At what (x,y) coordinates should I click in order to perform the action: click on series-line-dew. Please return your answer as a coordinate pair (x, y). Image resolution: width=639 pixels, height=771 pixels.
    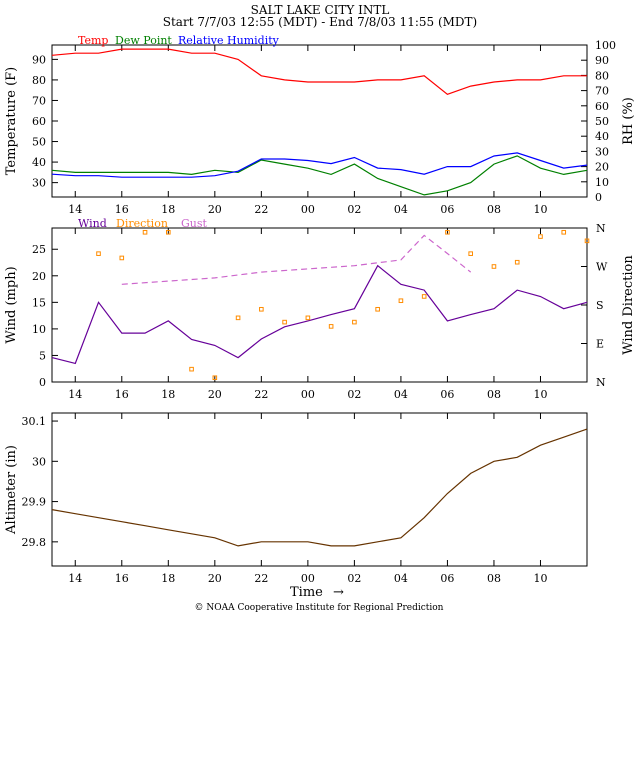
    Looking at the image, I should click on (319, 175).